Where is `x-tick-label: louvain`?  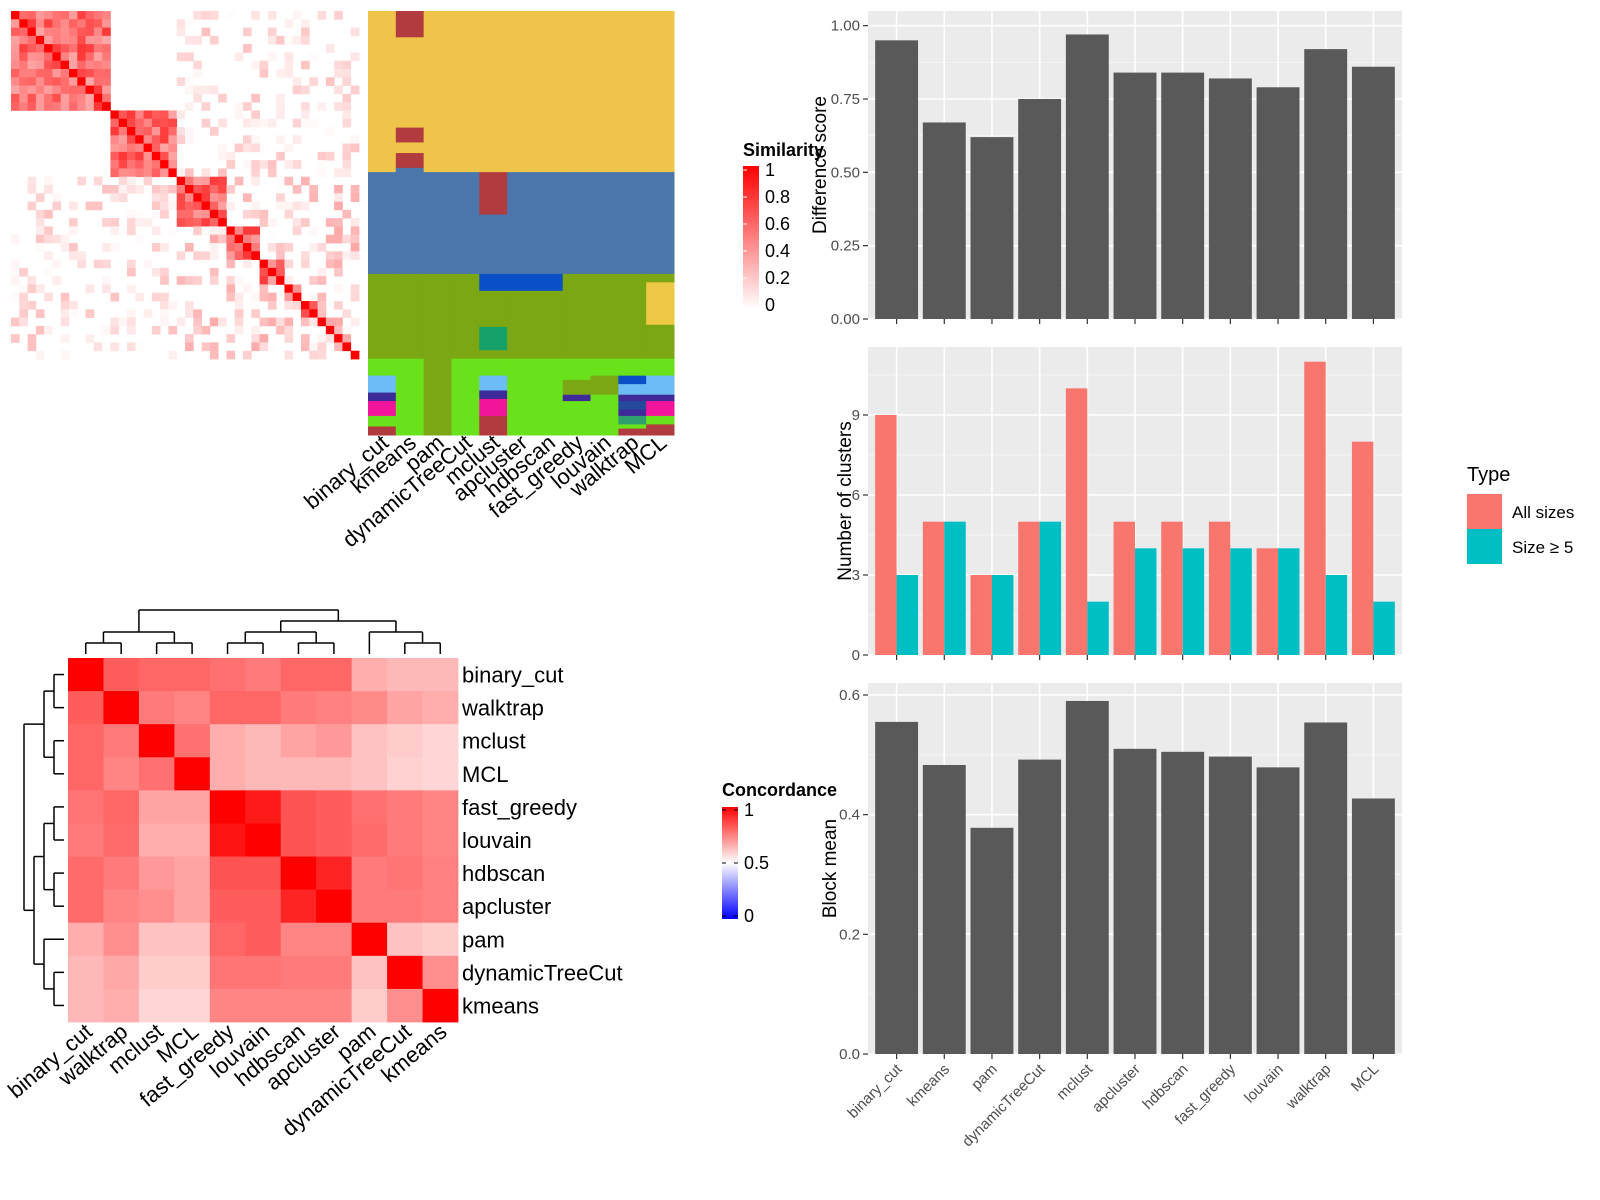 x-tick-label: louvain is located at coordinates (1264, 1084).